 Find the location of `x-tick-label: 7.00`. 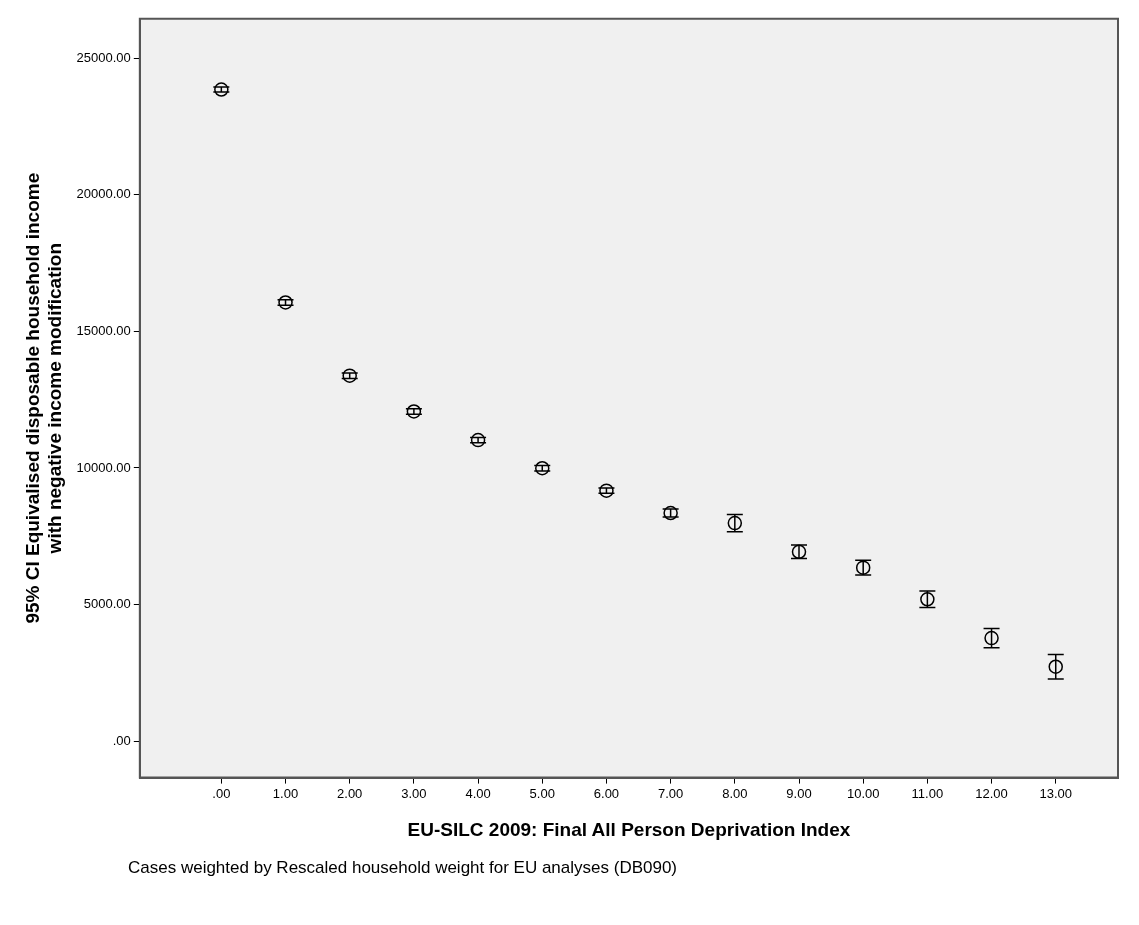

x-tick-label: 7.00 is located at coordinates (670, 793).